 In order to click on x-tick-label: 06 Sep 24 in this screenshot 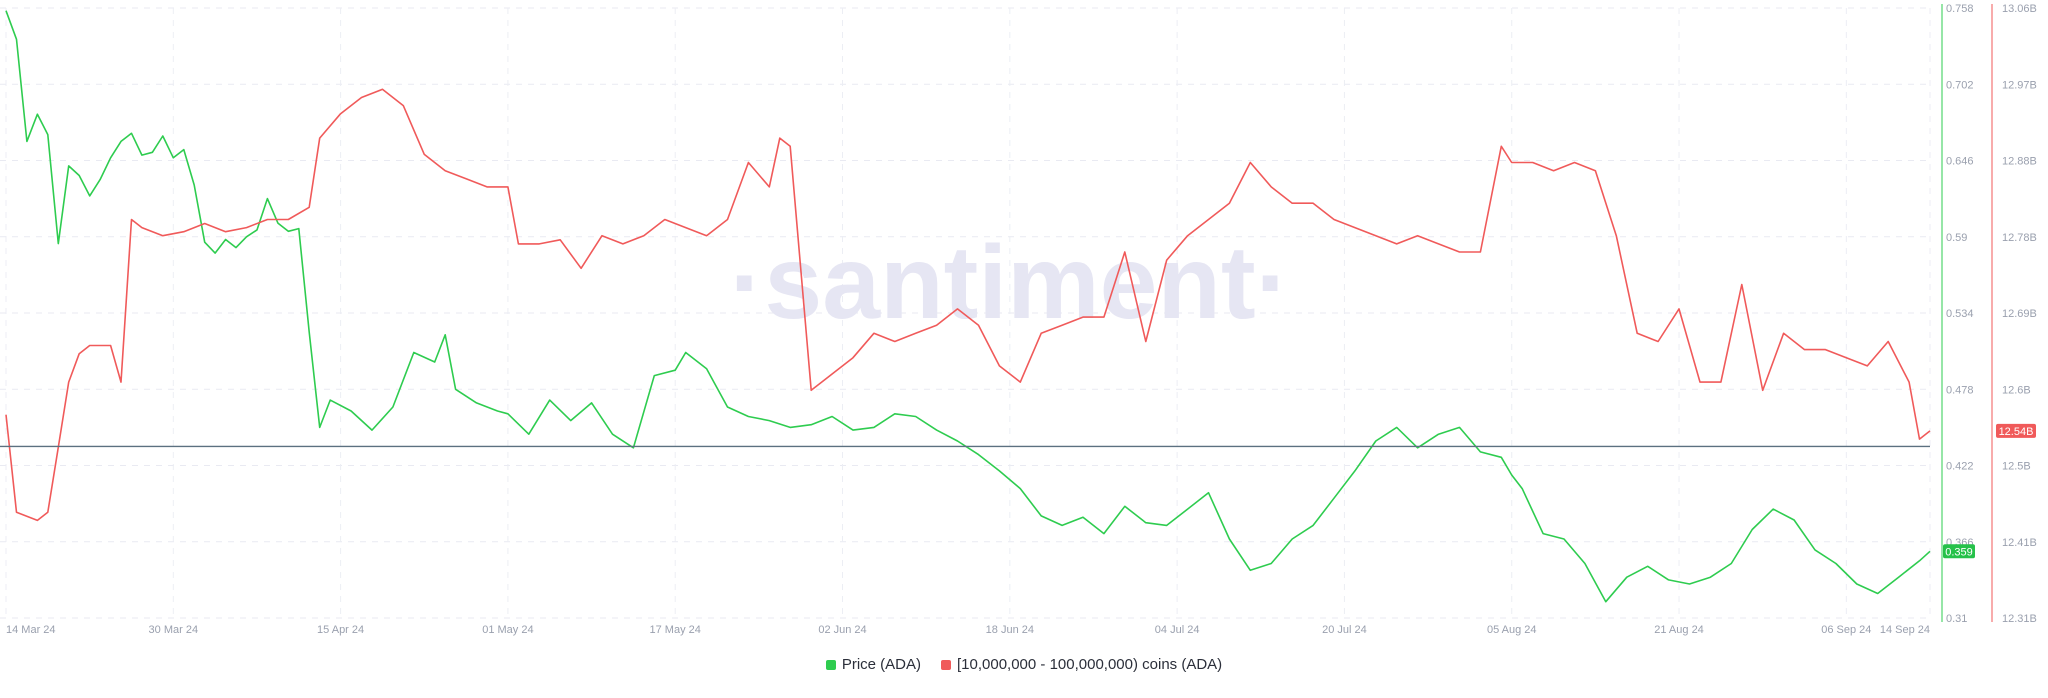, I will do `click(1846, 630)`.